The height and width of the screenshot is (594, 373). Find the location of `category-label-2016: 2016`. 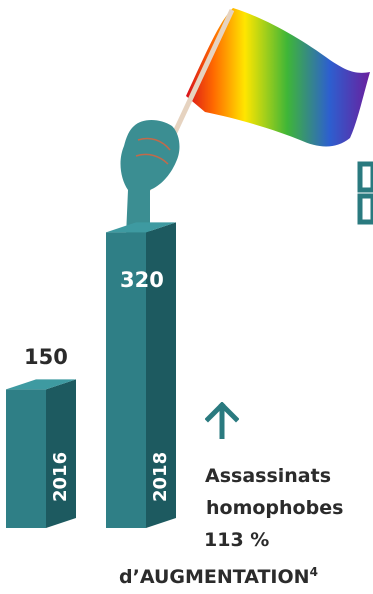

category-label-2016: 2016 is located at coordinates (60, 476).